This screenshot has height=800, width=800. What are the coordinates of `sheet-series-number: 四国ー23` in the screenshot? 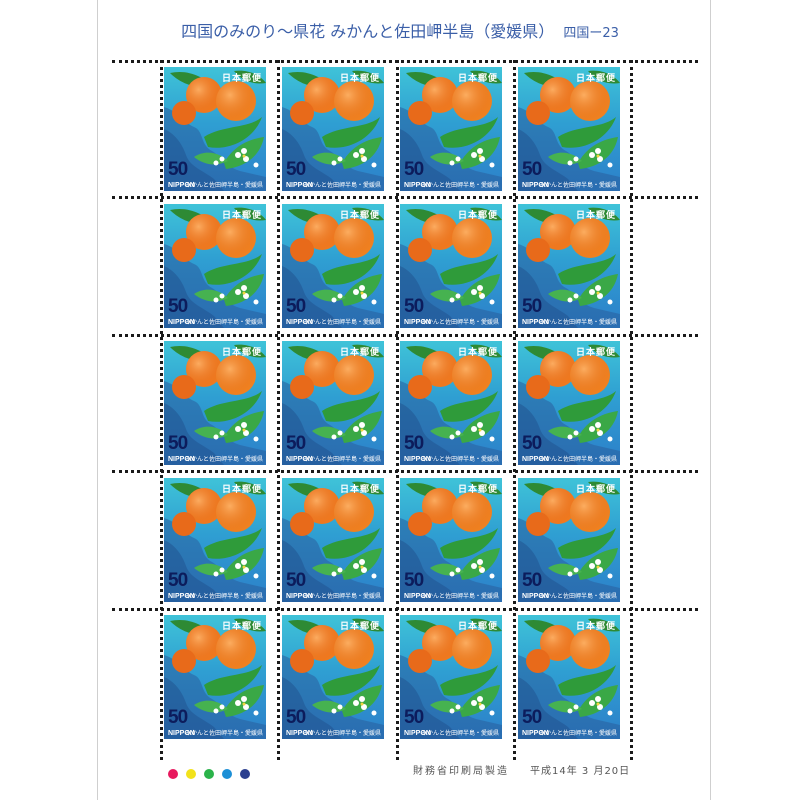 It's located at (591, 33).